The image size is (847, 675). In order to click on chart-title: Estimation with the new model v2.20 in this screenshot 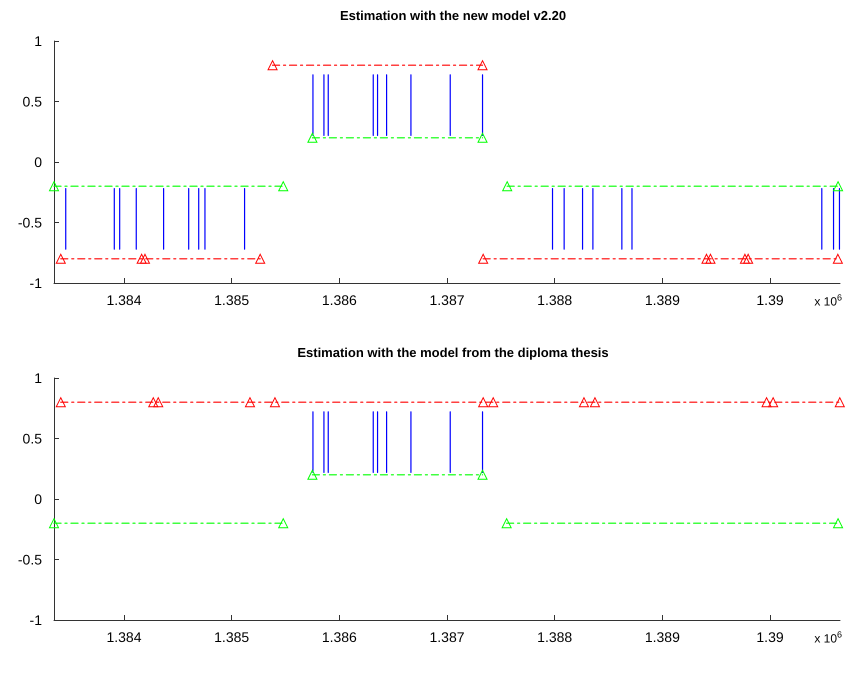, I will do `click(453, 15)`.